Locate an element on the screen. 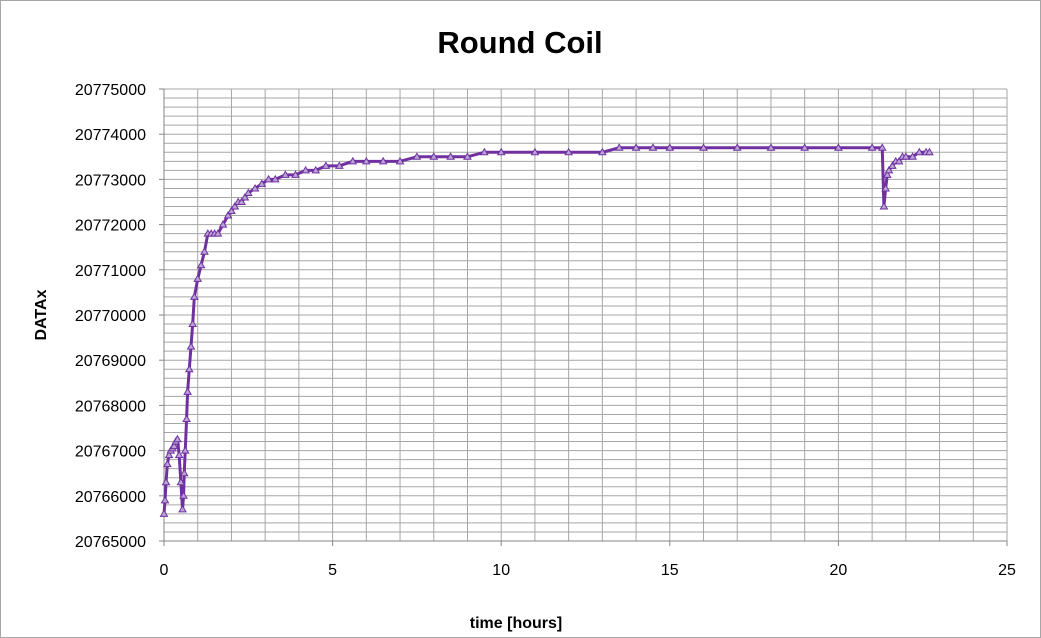  y-tick-label: 20774000 is located at coordinates (110, 135).